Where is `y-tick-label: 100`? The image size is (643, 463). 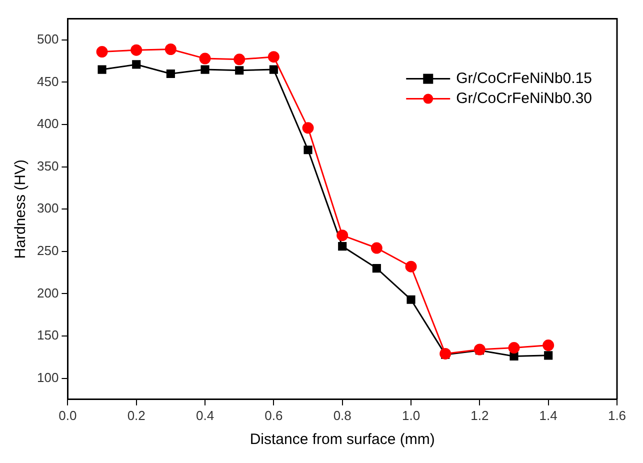
y-tick-label: 100 is located at coordinates (47, 377).